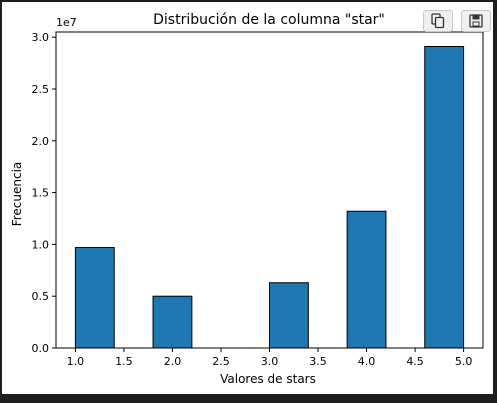  Describe the element at coordinates (41, 89) in the screenshot. I see `y-tick-label: 2.5` at that location.